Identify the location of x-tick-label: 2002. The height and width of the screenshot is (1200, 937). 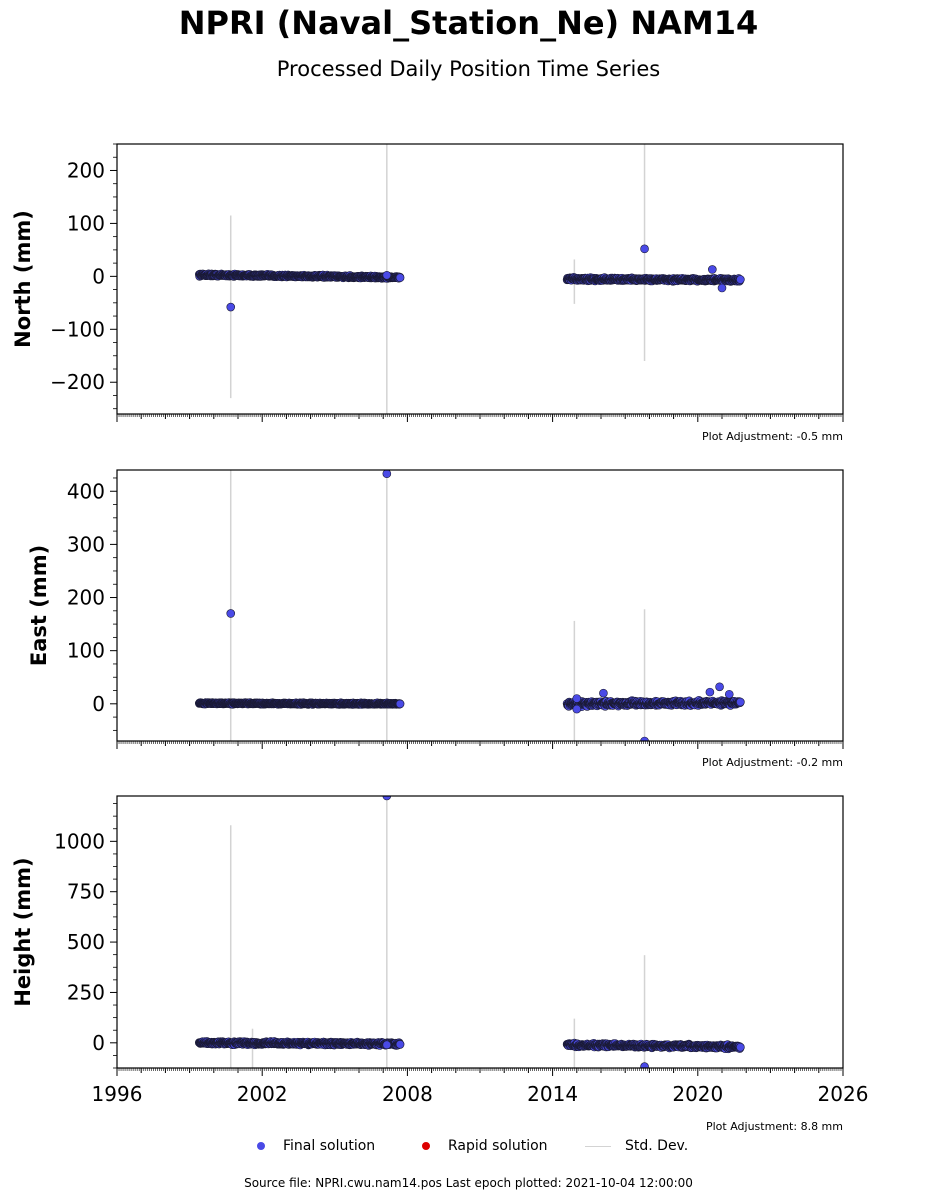
(262, 1094).